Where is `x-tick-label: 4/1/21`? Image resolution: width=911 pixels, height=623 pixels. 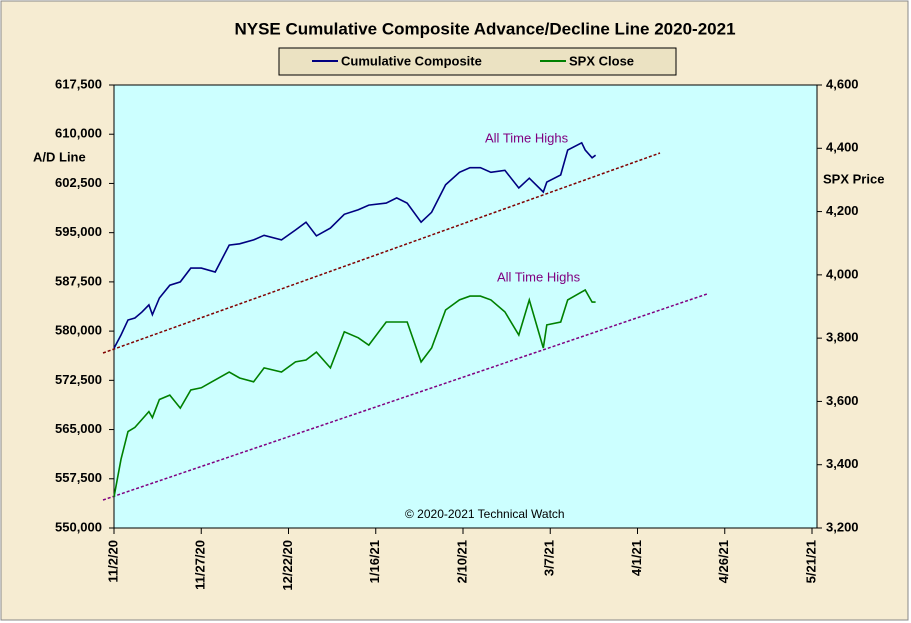
x-tick-label: 4/1/21 is located at coordinates (636, 558).